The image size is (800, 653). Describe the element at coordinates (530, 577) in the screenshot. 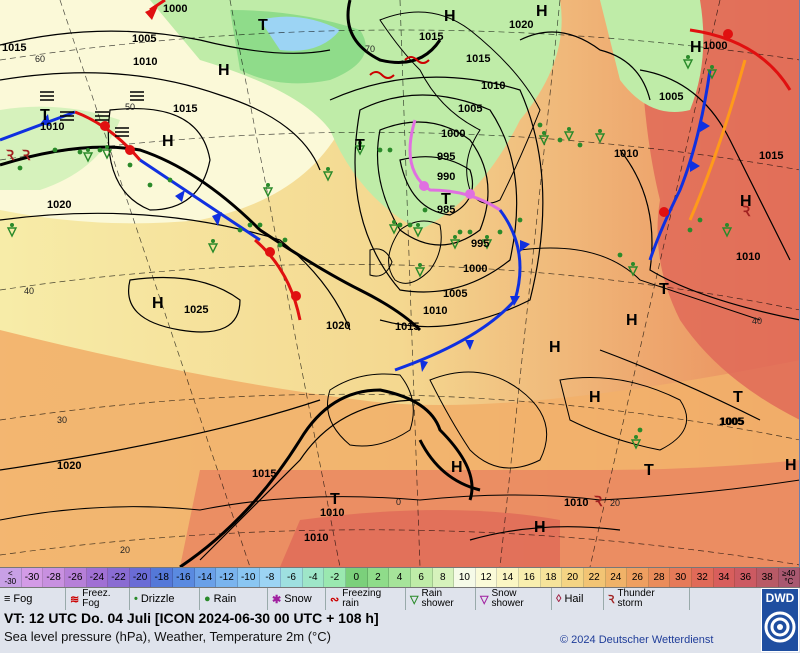

I see `scale-cell: 16` at that location.